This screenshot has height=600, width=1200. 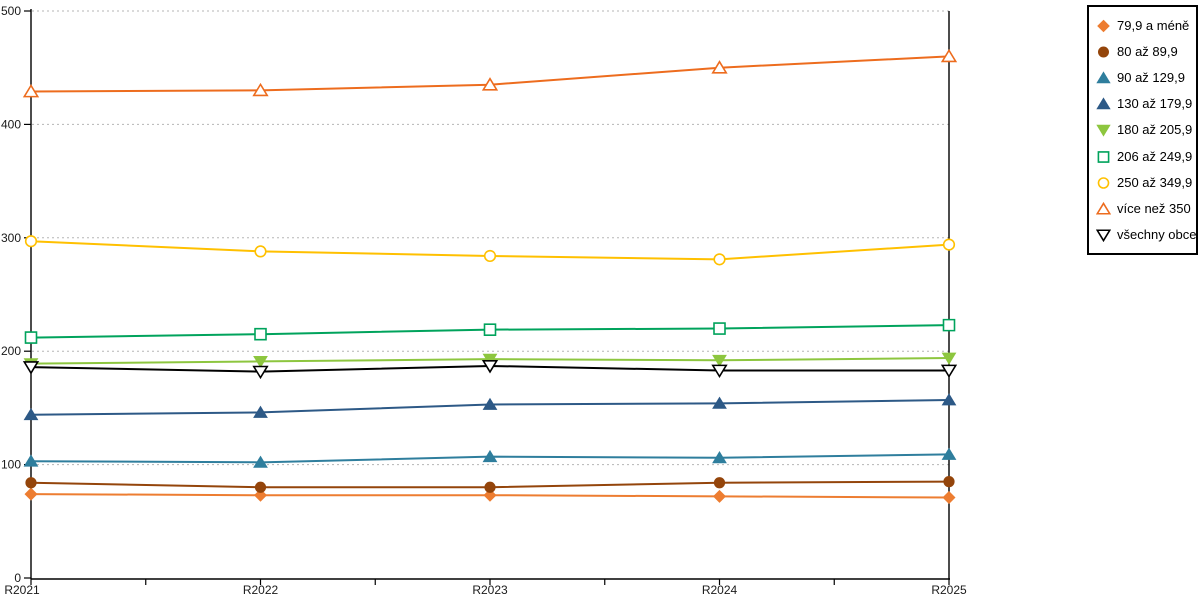 I want to click on triangle-down-icon, so click(x=1103, y=131).